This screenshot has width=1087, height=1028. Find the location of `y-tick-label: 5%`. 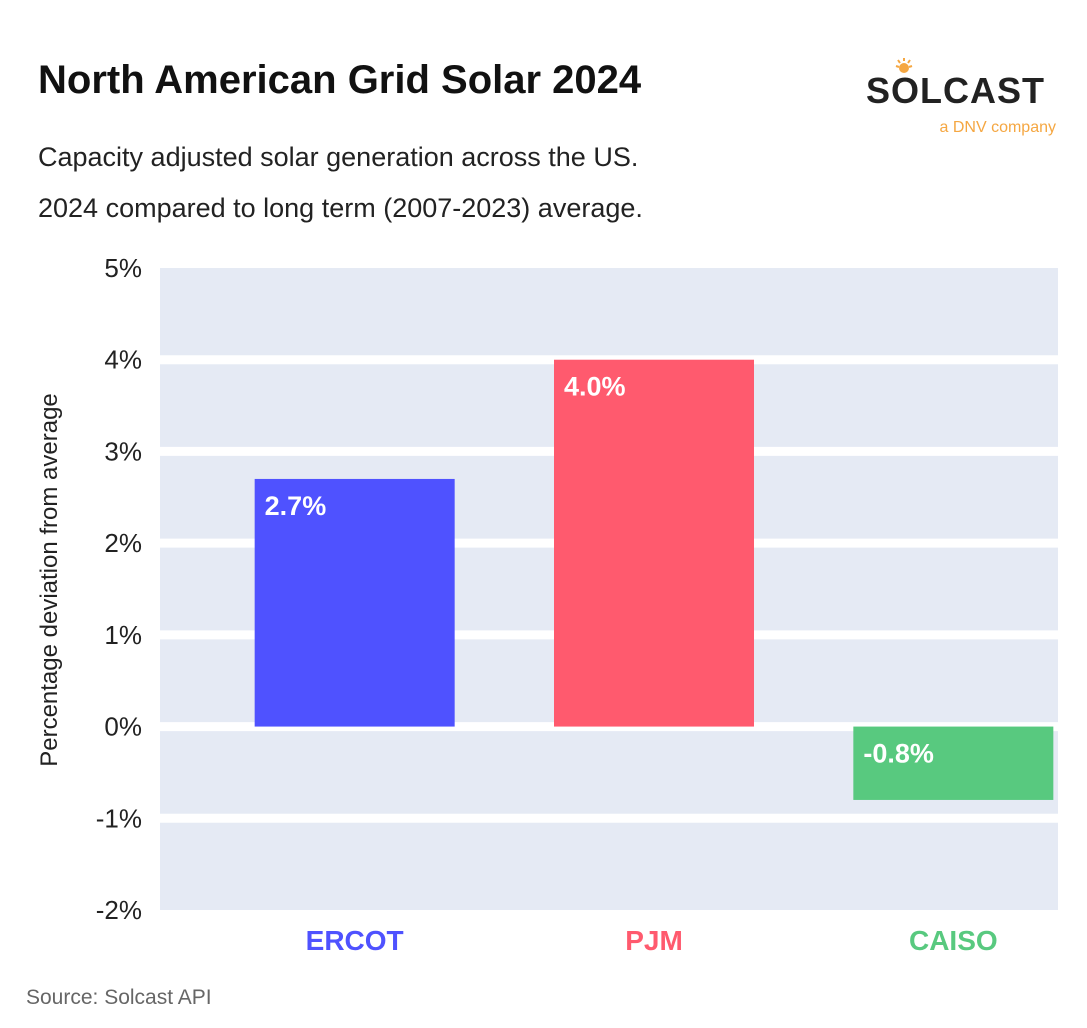

y-tick-label: 5% is located at coordinates (123, 268).